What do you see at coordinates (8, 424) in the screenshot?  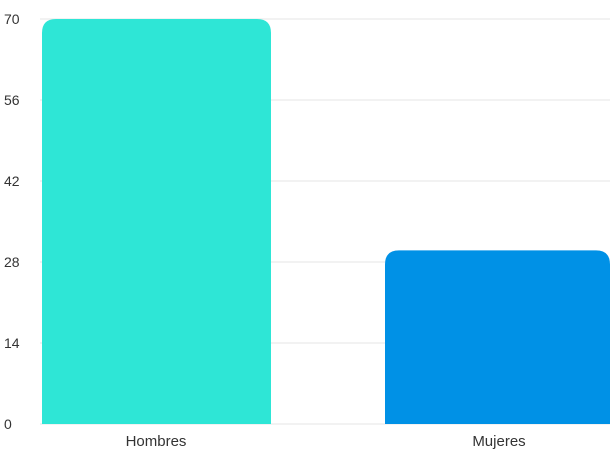 I see `y-tick-label: 0` at bounding box center [8, 424].